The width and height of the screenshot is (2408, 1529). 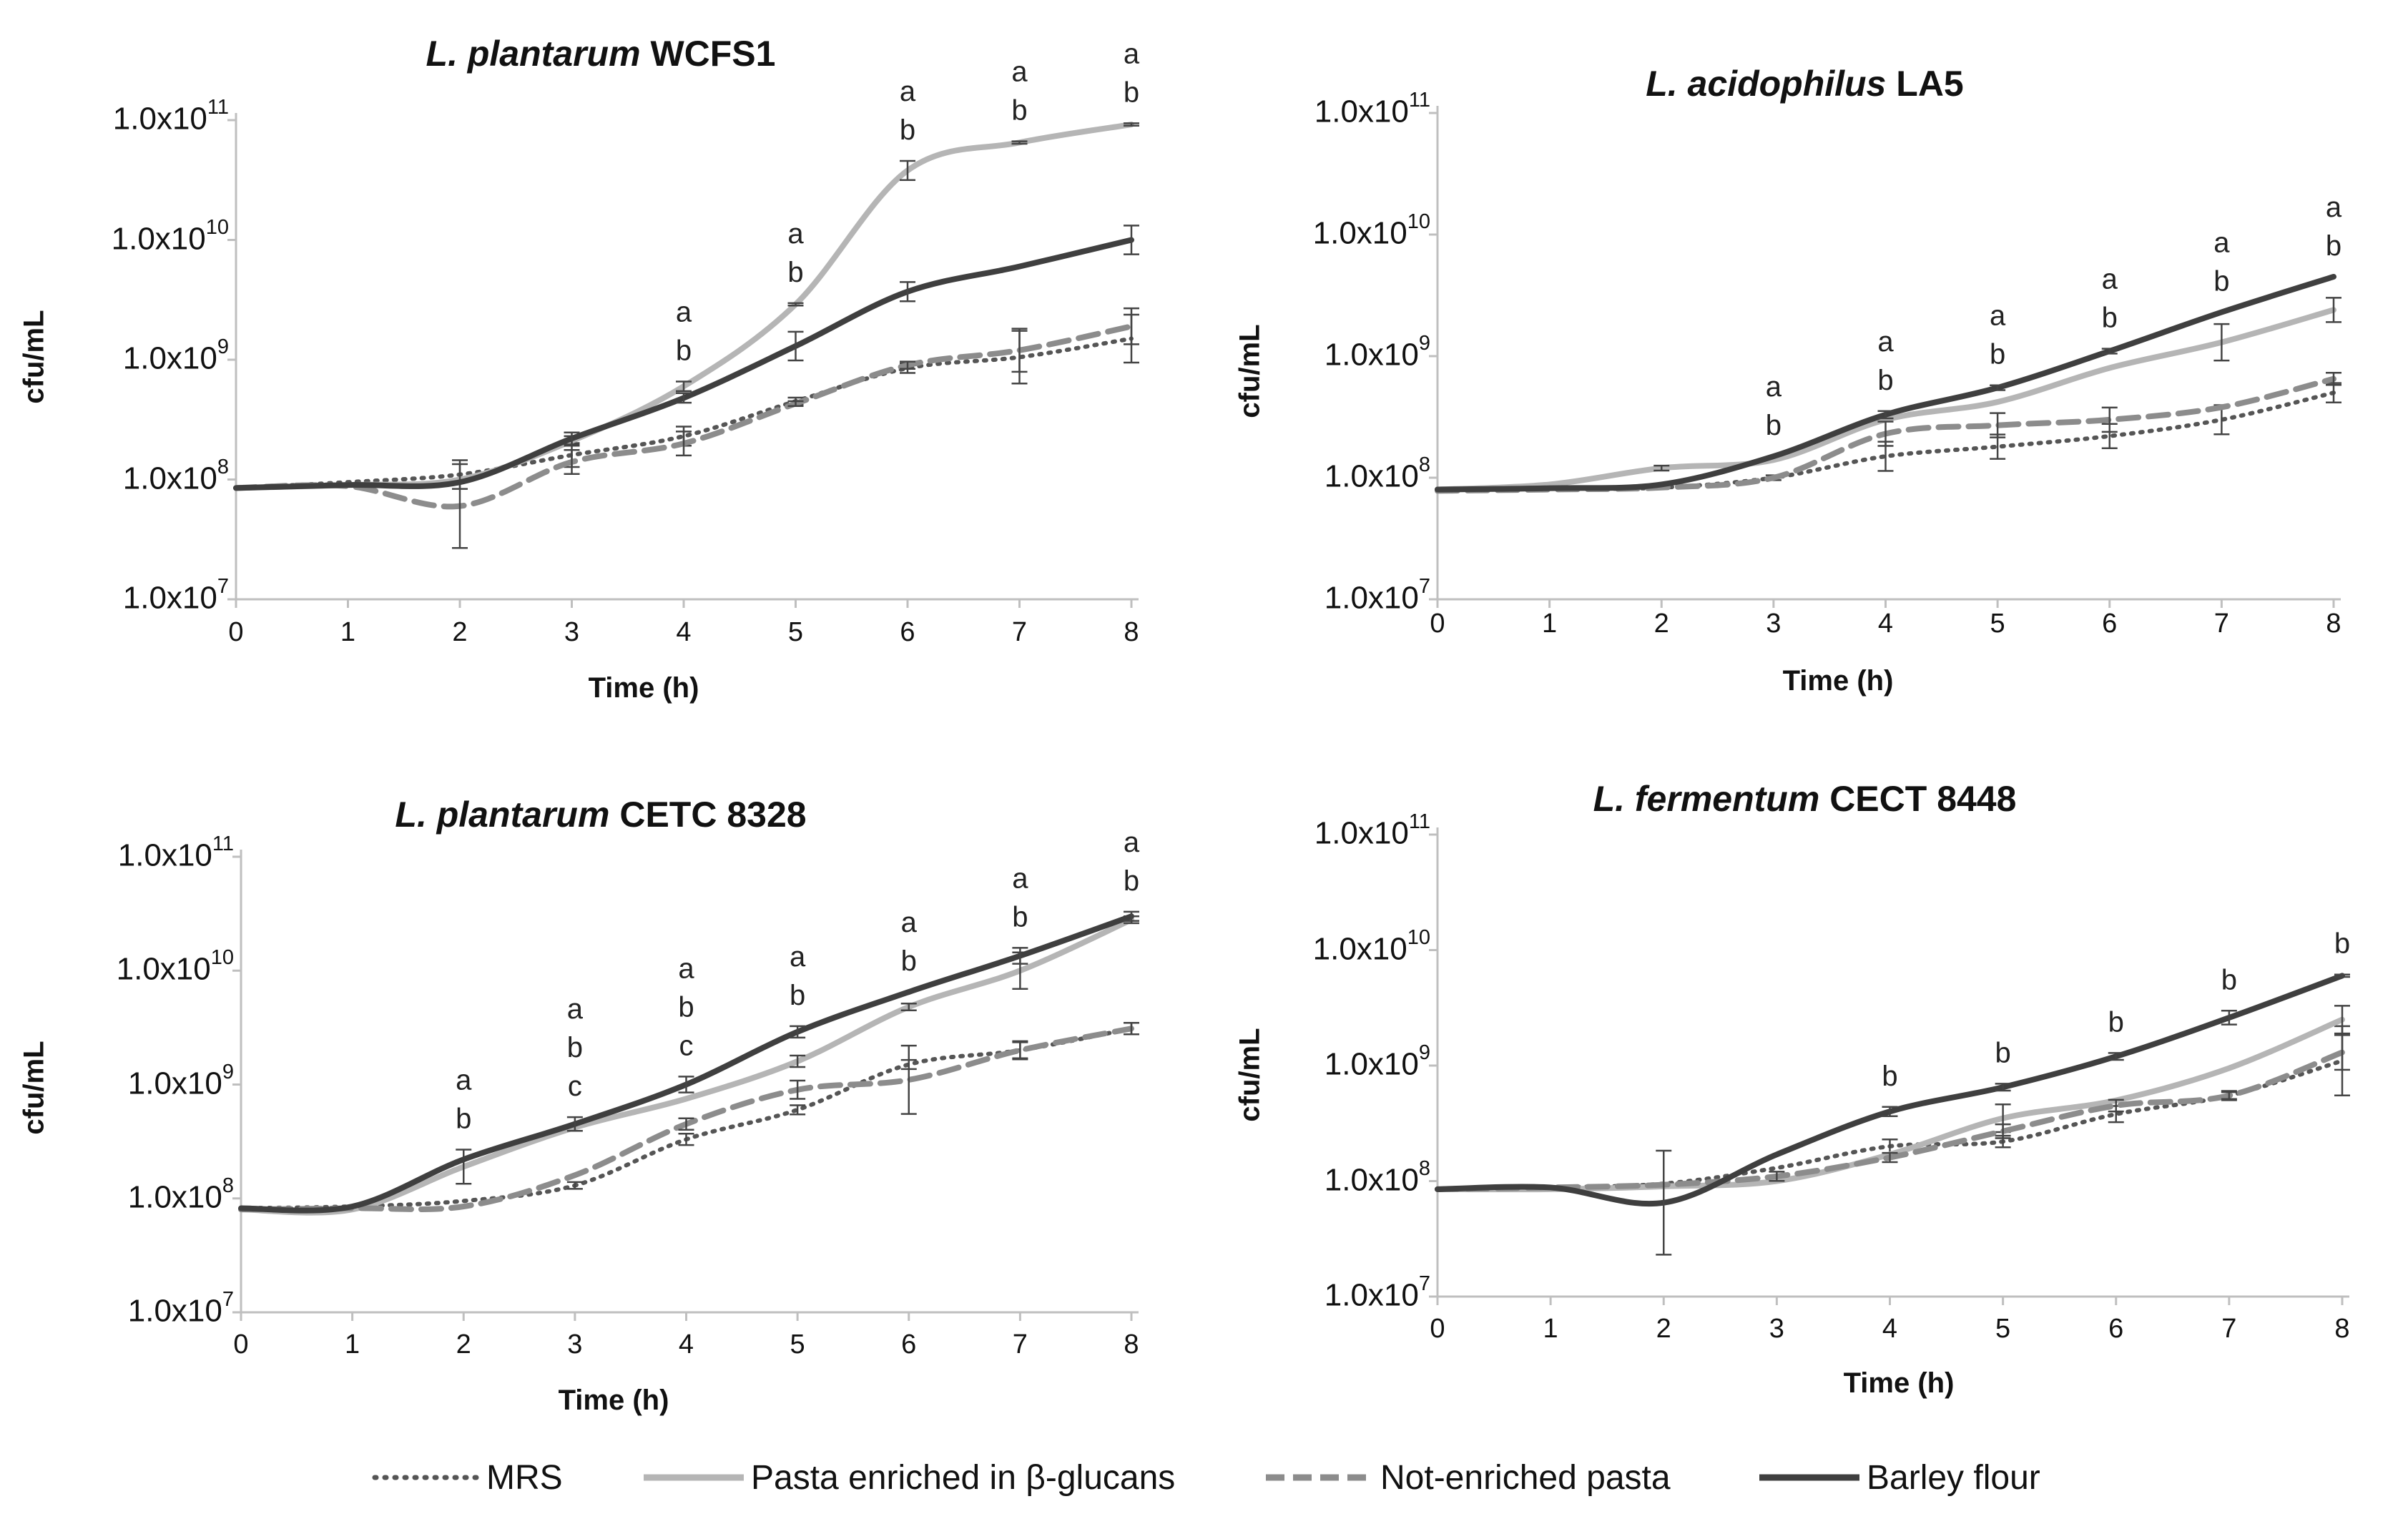 I want to click on chart-title-species: L. acidophilus, so click(x=1767, y=84).